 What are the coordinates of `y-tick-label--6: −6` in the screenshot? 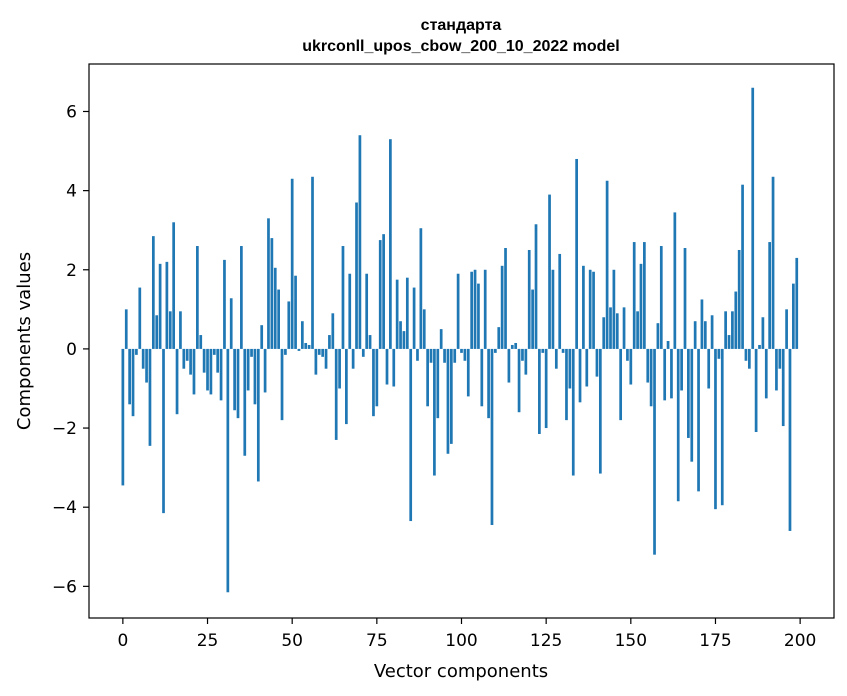 It's located at (64, 587).